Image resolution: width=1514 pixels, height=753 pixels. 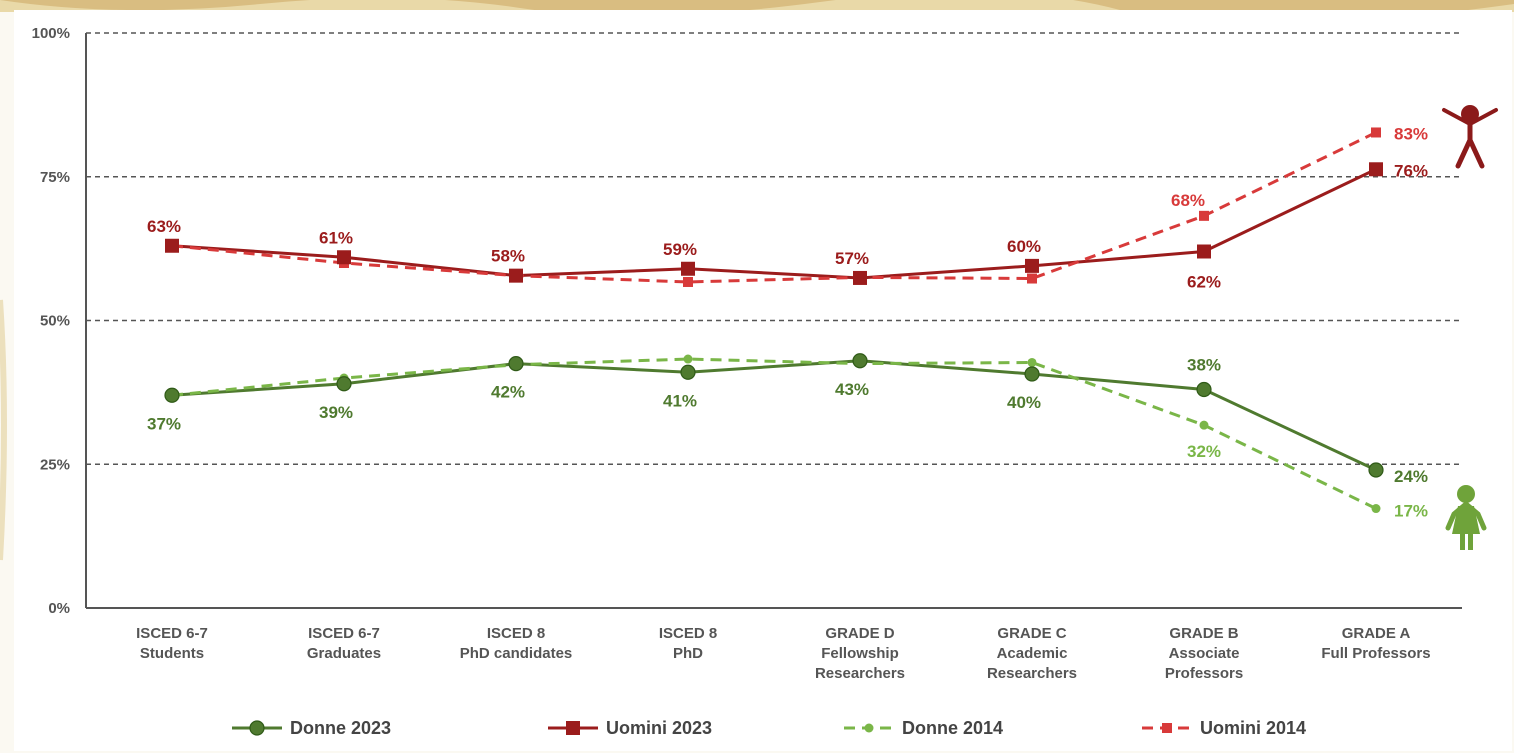 What do you see at coordinates (952, 728) in the screenshot?
I see `legend-label: Donne 2014` at bounding box center [952, 728].